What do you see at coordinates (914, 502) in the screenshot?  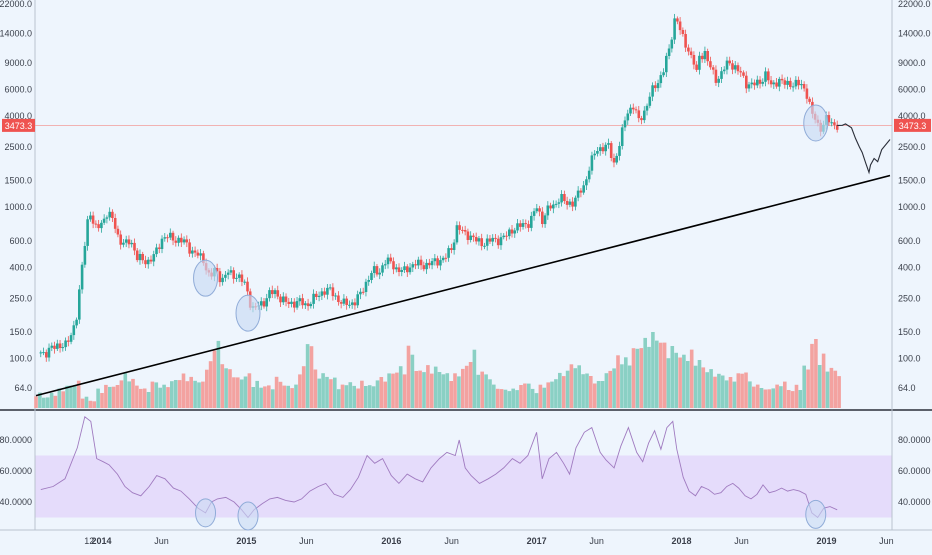 I see `rsi-axis-label-right: 40.0000` at bounding box center [914, 502].